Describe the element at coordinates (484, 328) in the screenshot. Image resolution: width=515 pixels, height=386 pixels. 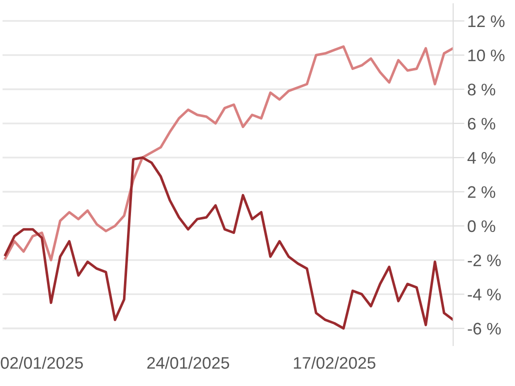
I see `y-tick-label: -6 %` at that location.